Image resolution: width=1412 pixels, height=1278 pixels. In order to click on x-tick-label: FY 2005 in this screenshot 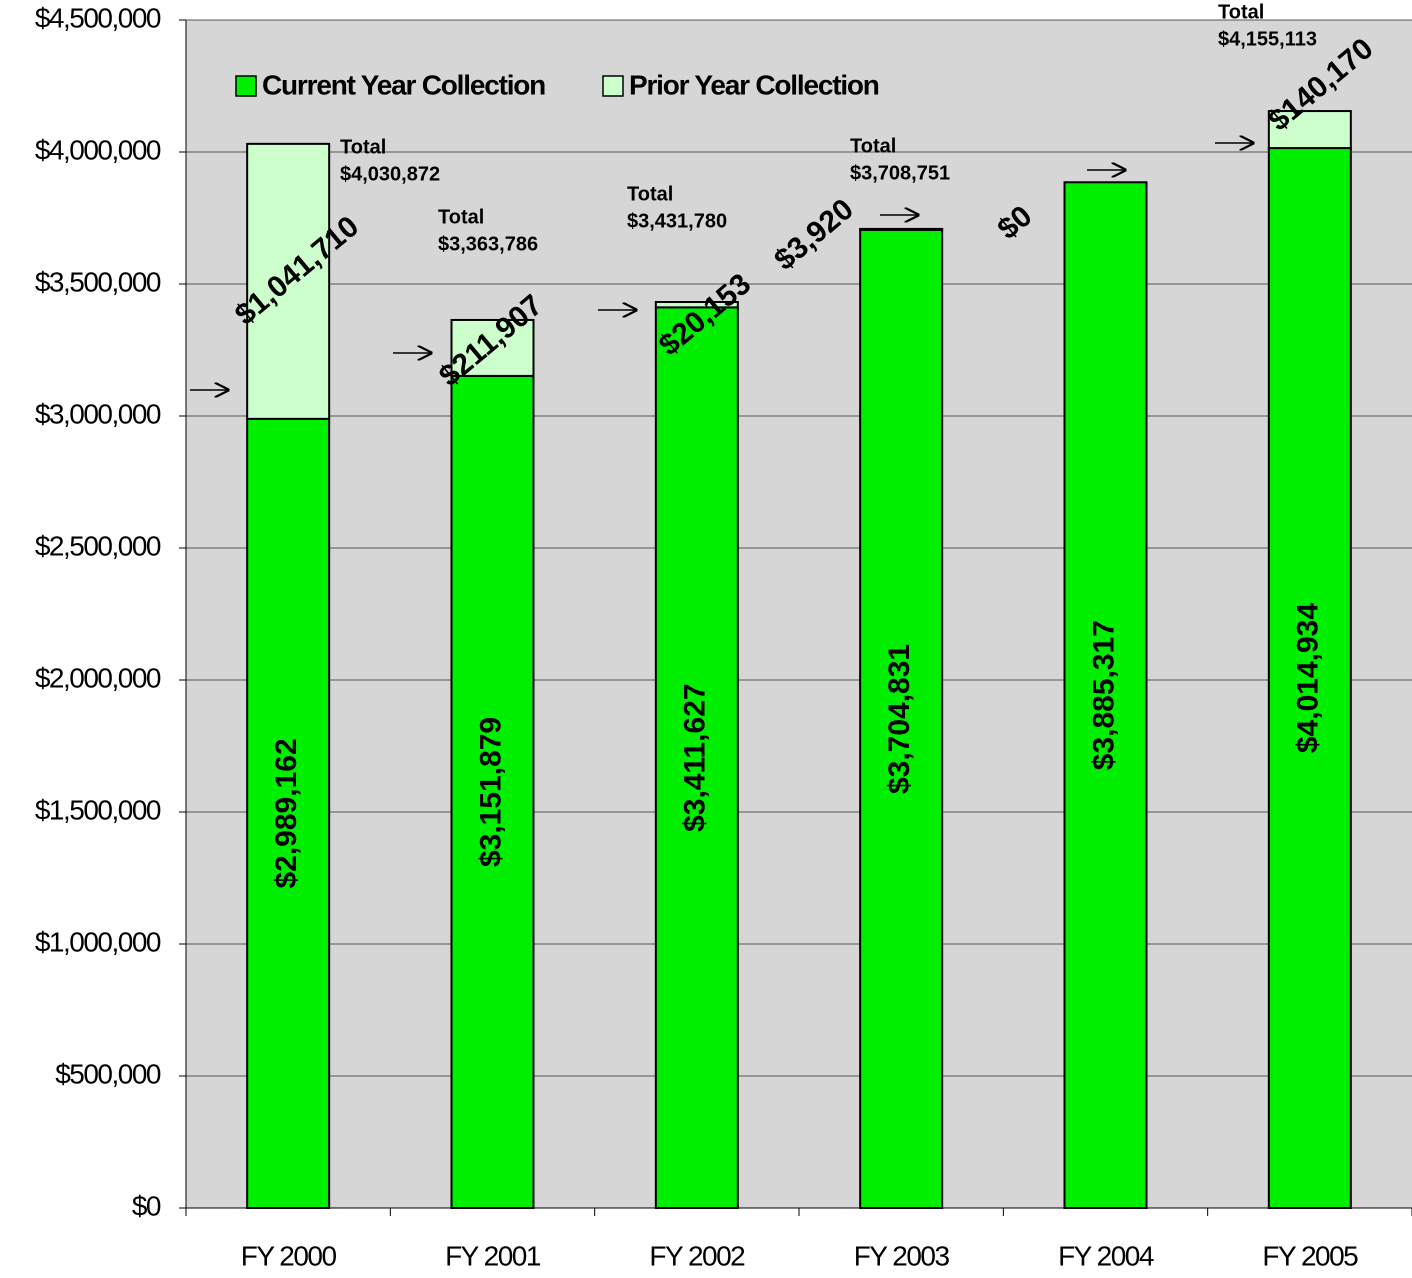, I will do `click(1310, 1255)`.